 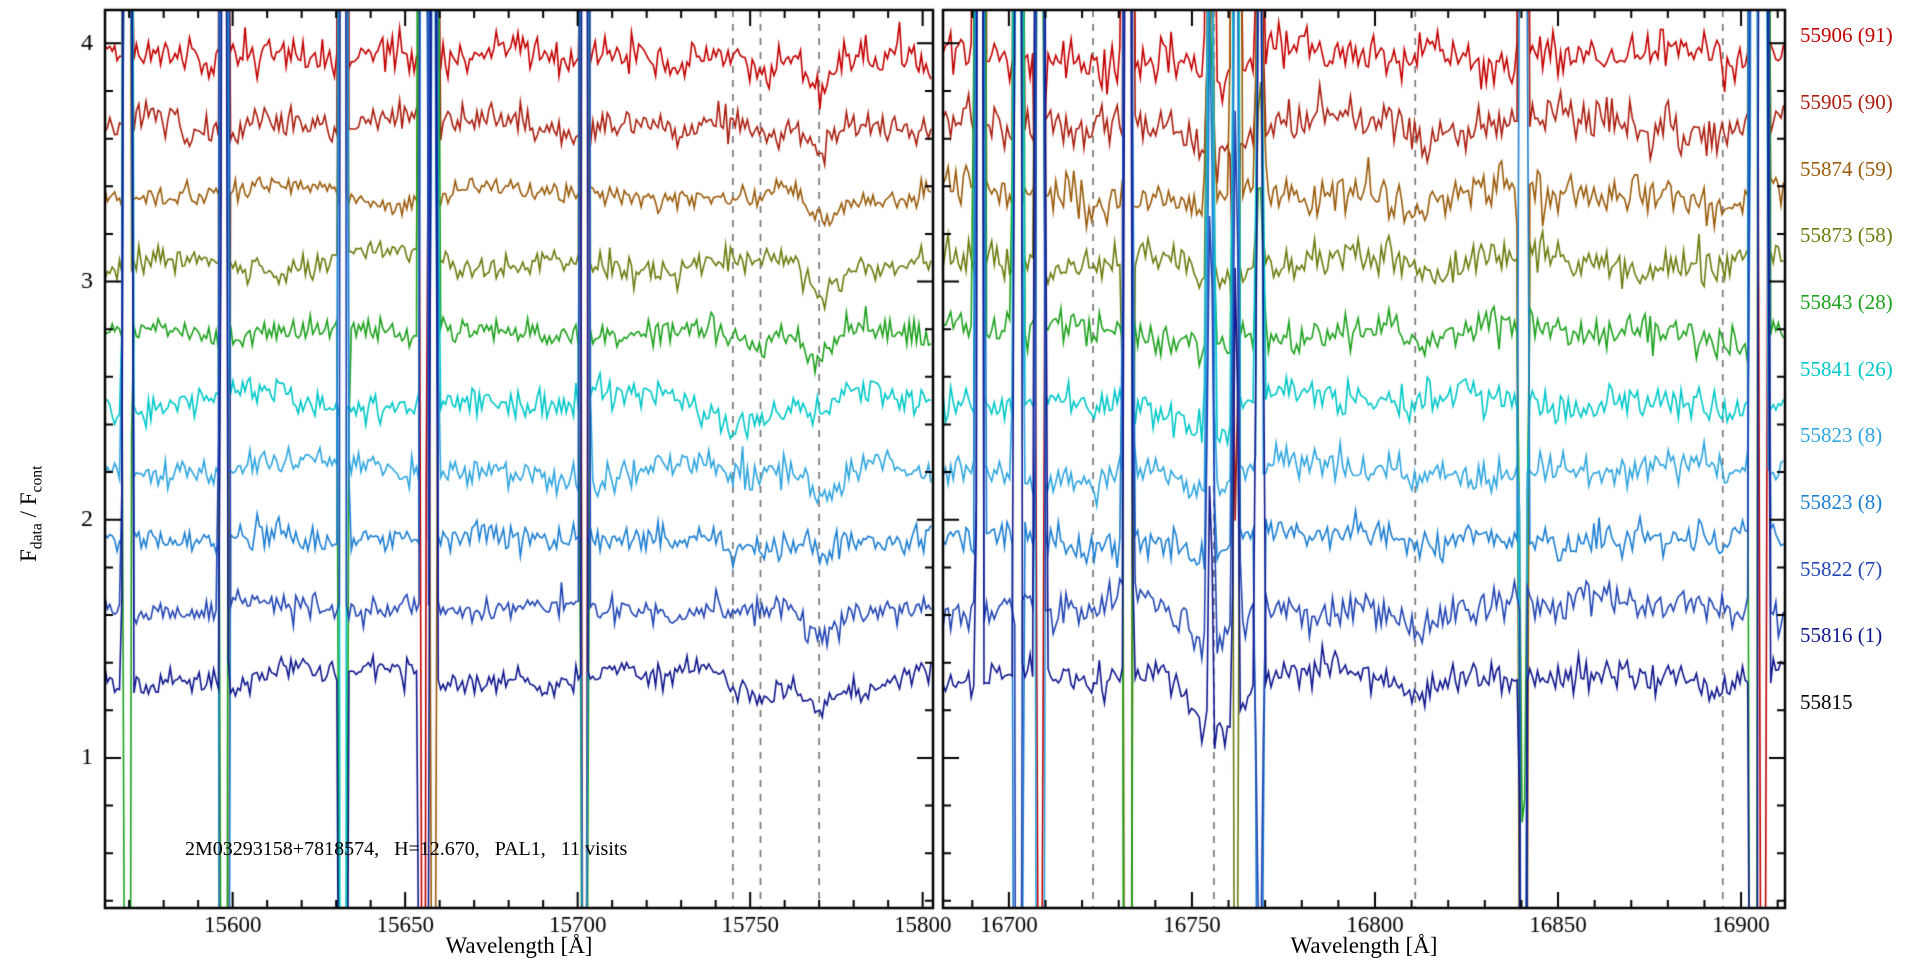 I want to click on x-axis-label-right: Wavelength [Å], so click(x=1364, y=945).